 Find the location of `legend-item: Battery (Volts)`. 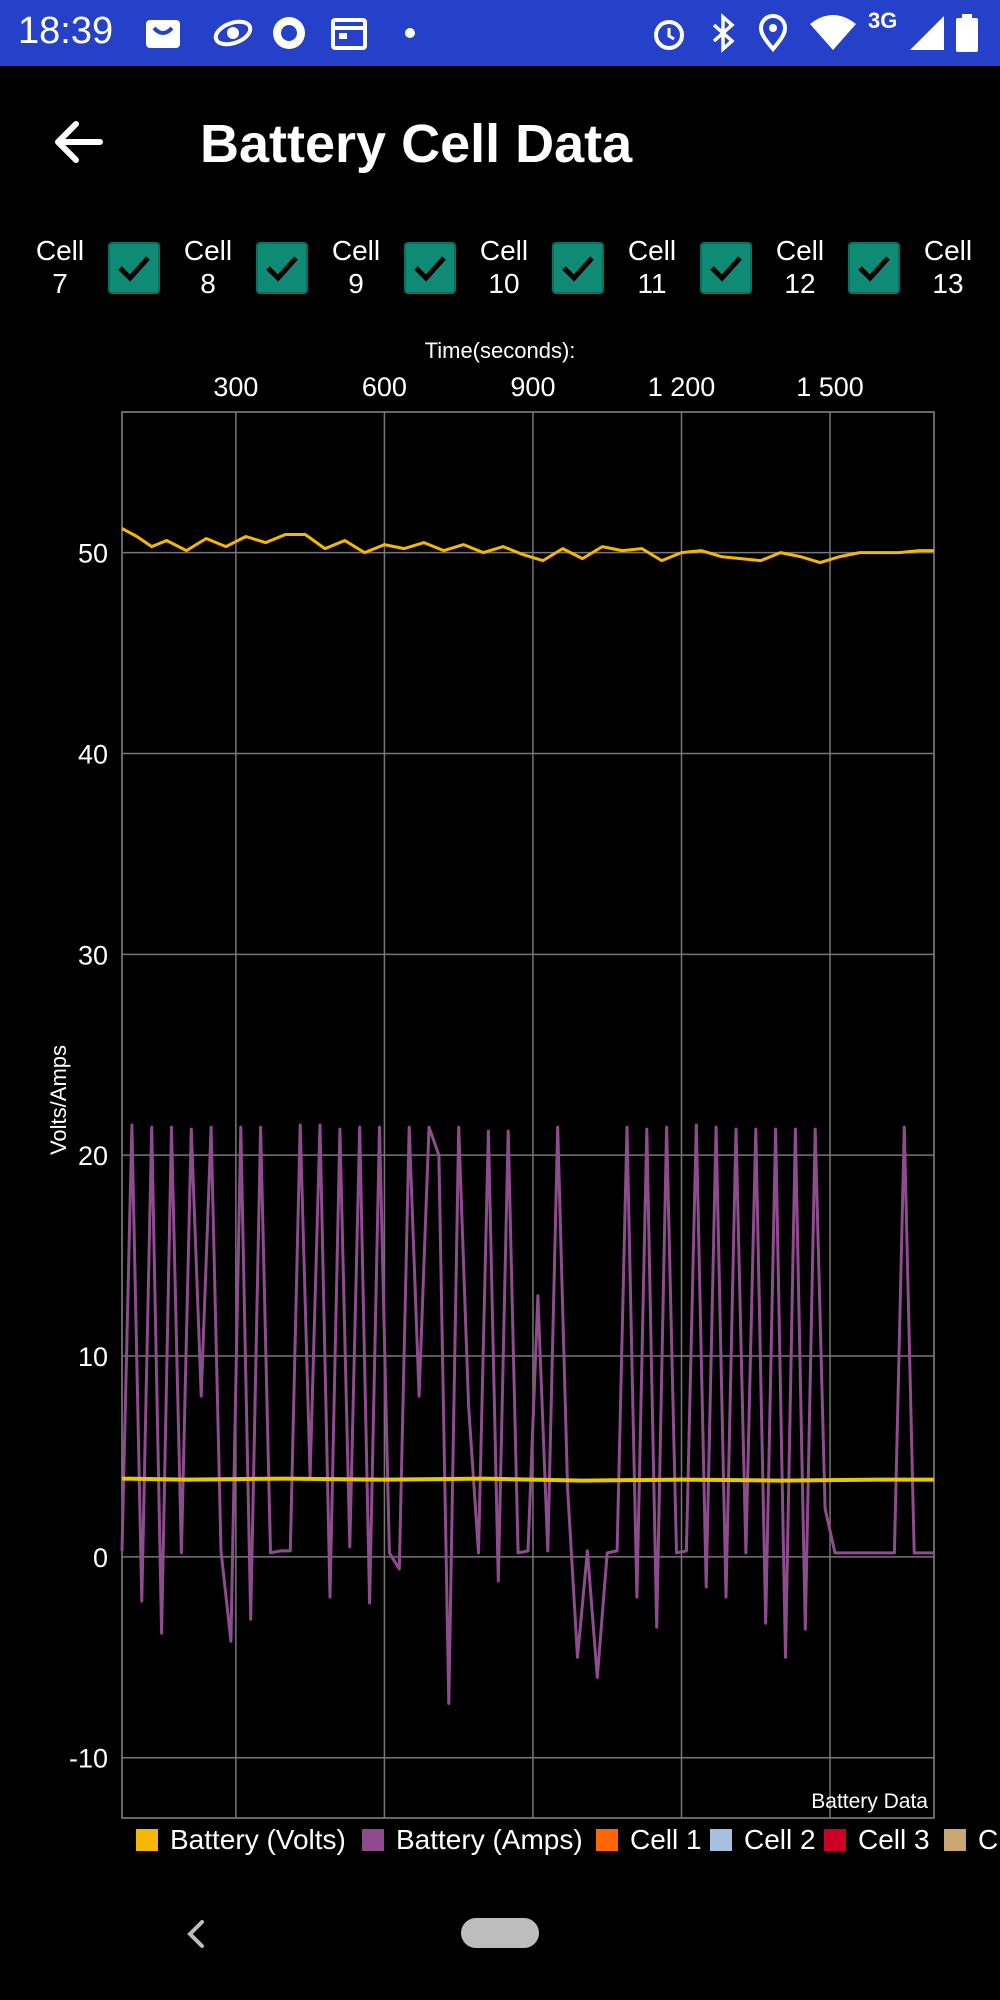

legend-item: Battery (Volts) is located at coordinates (241, 1840).